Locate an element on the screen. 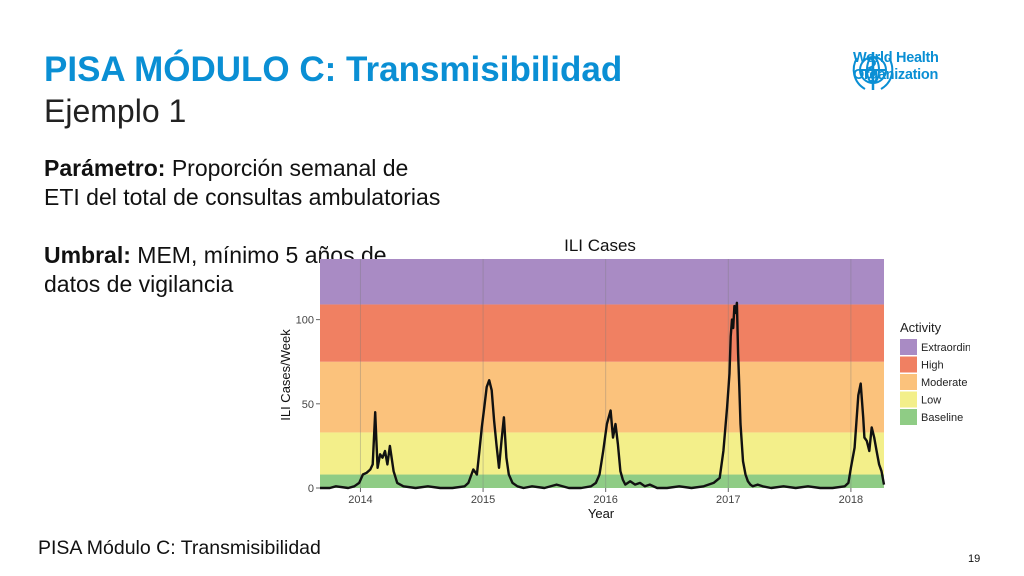 The image size is (1024, 576). x-tick-label: 2014 is located at coordinates (360, 500).